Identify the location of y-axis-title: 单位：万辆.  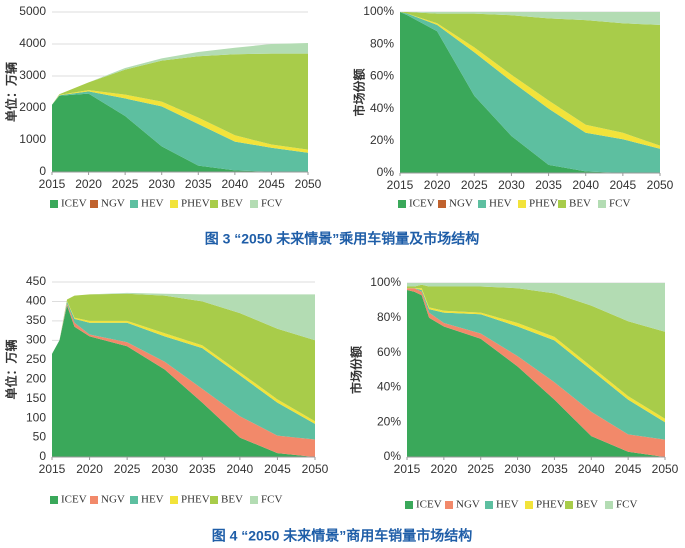
(11, 369).